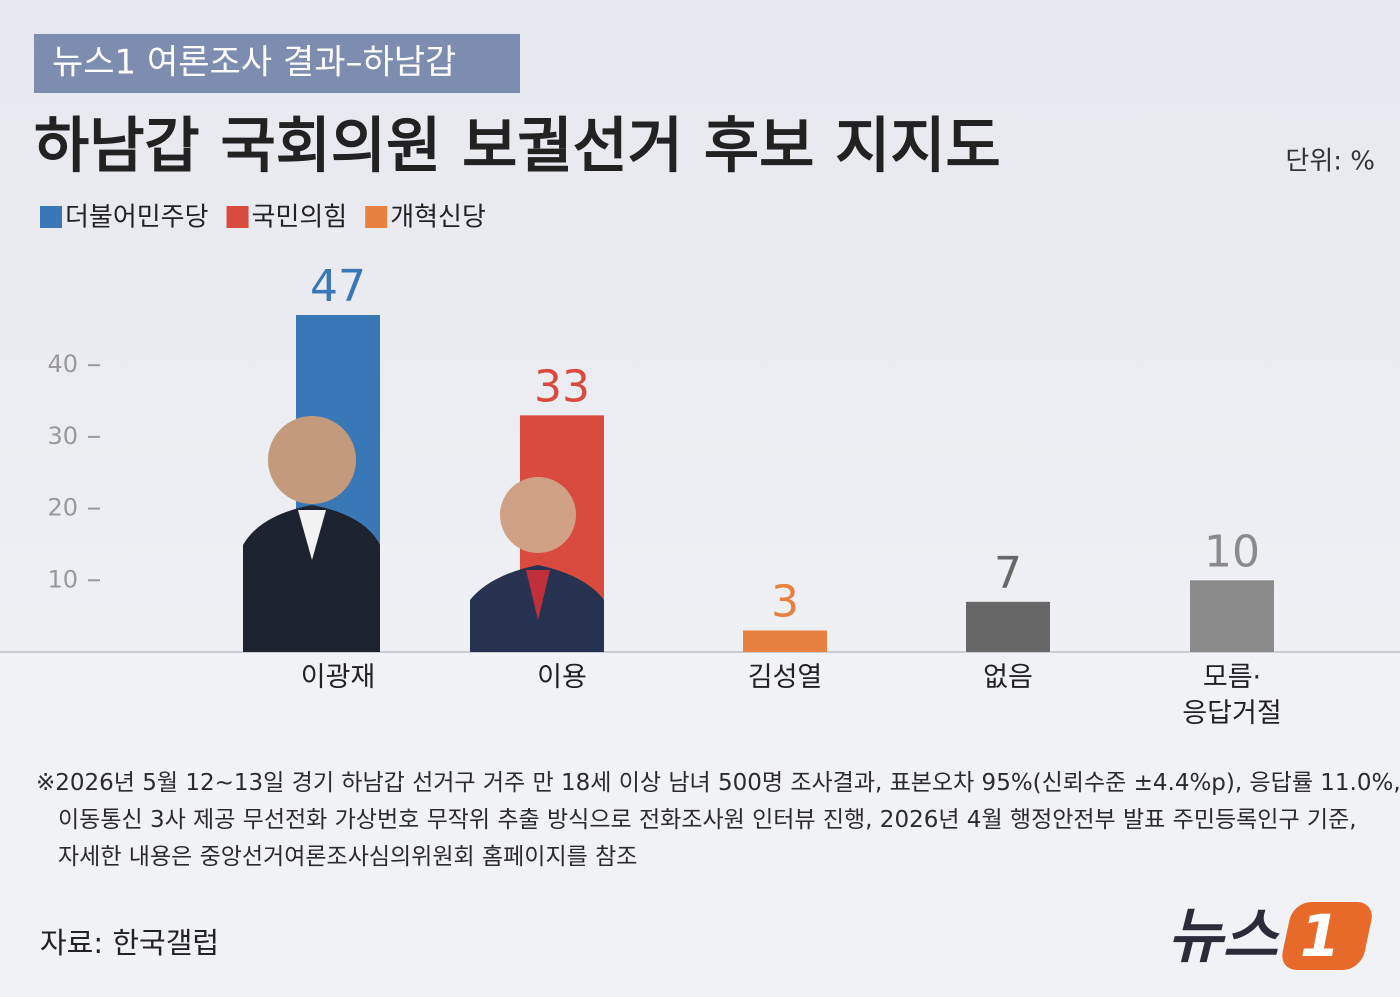 This screenshot has height=997, width=1400. What do you see at coordinates (562, 677) in the screenshot?
I see `x-tick-label: 이용` at bounding box center [562, 677].